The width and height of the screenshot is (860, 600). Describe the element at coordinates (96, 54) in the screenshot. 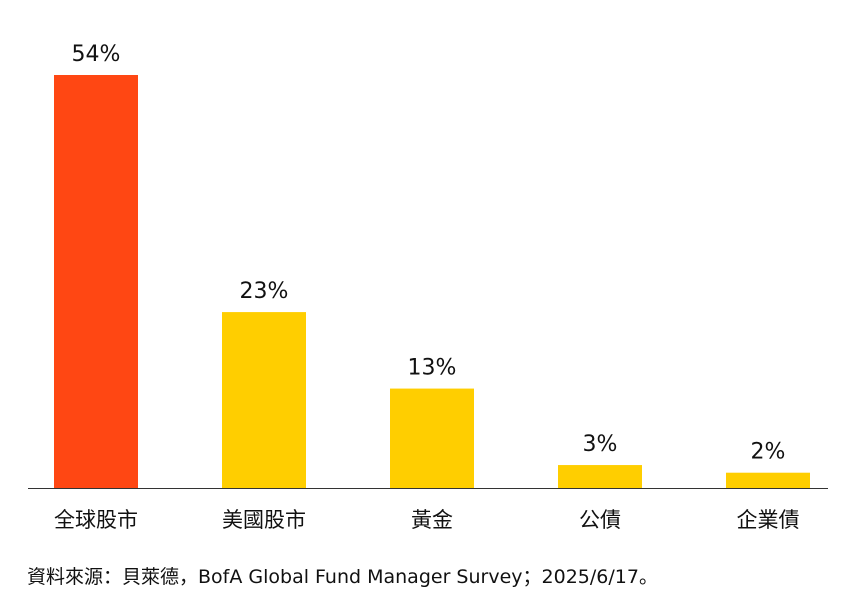

I see `data-label: 54%` at that location.